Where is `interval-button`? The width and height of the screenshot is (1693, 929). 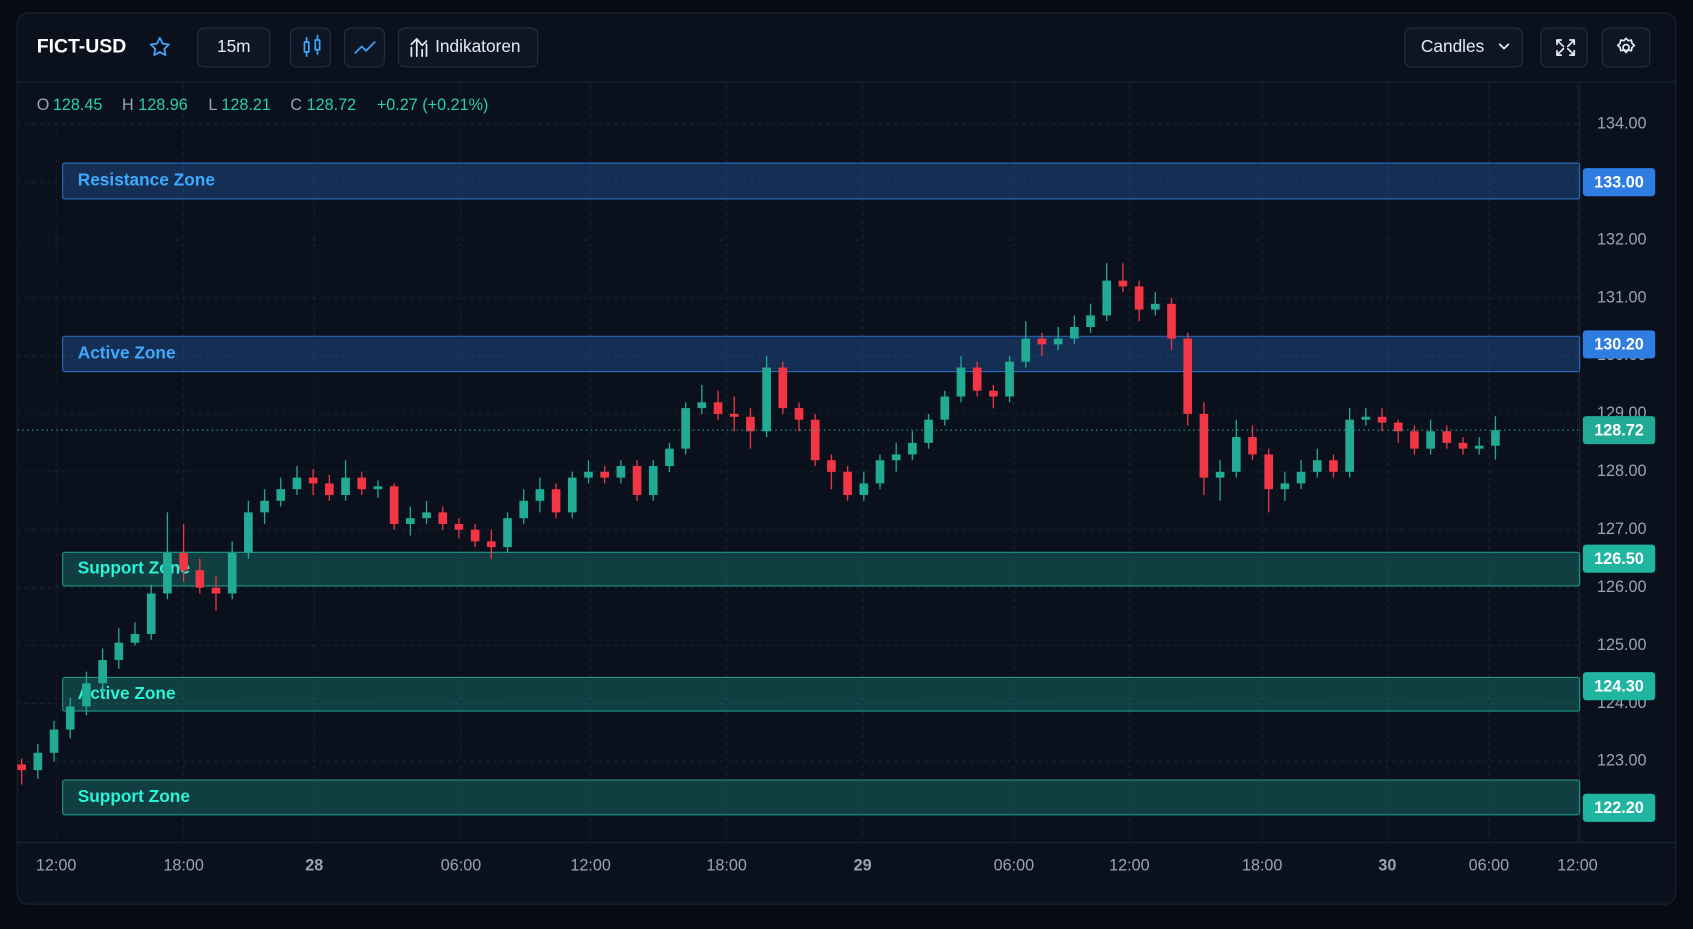 interval-button is located at coordinates (234, 47).